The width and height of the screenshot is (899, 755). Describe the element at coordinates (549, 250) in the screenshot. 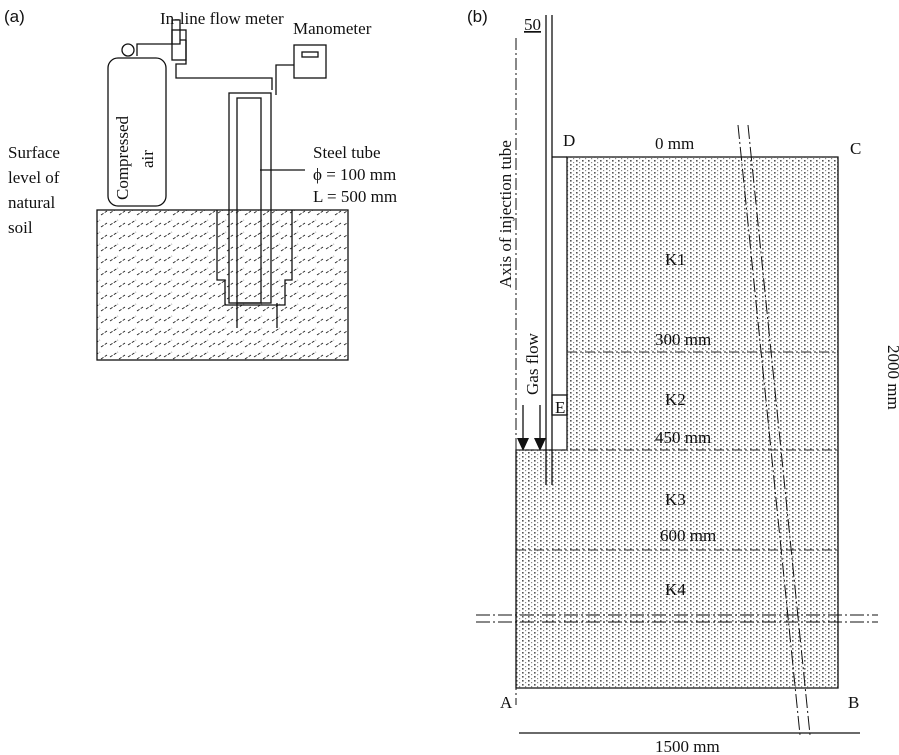

I see `injection-tube` at that location.